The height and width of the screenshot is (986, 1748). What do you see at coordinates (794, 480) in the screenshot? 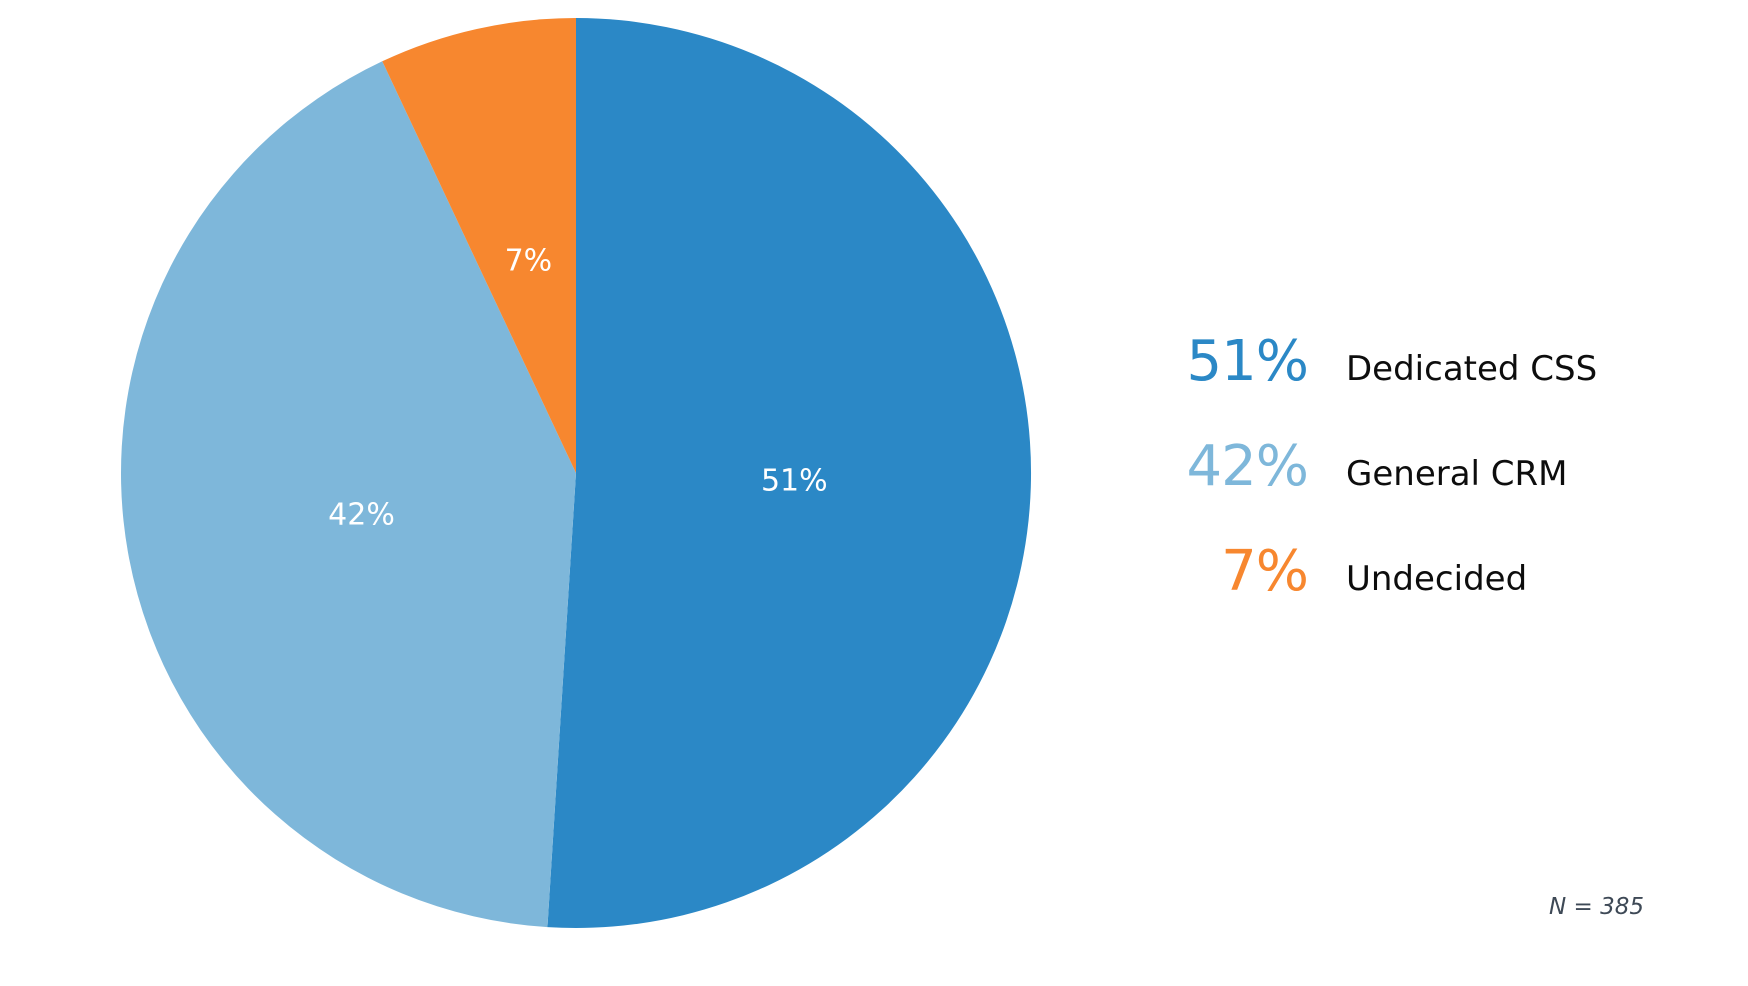
I see `pie-slice-label: 51%` at bounding box center [794, 480].